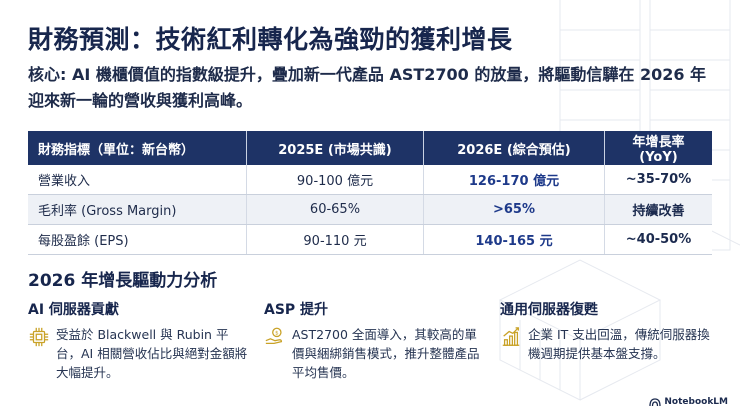 This screenshot has height=413, width=740. Describe the element at coordinates (619, 344) in the screenshot. I see `driver-text: 企業 IT 支出回溫，傳統伺服器換機週期提供基本盤支撐。` at that location.